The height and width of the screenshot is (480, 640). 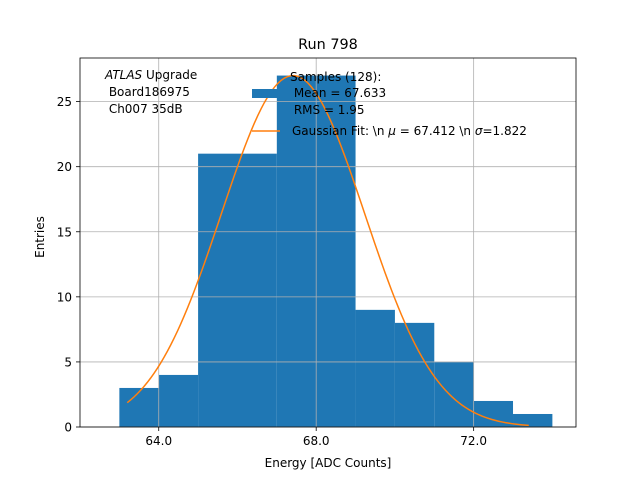 I want to click on legend-fit-label: Gaussian Fit: \n μ = 67.412 \n σ=1.822, so click(x=409, y=131).